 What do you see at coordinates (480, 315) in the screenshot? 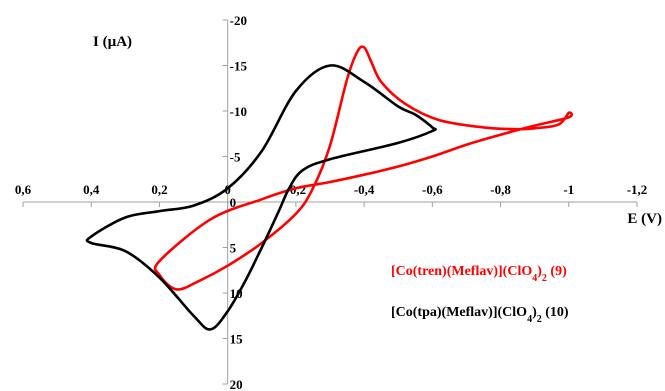
I see `legend-entry-2: [Co(tpa)(Meflav)](ClO4)2 (10)` at bounding box center [480, 315].